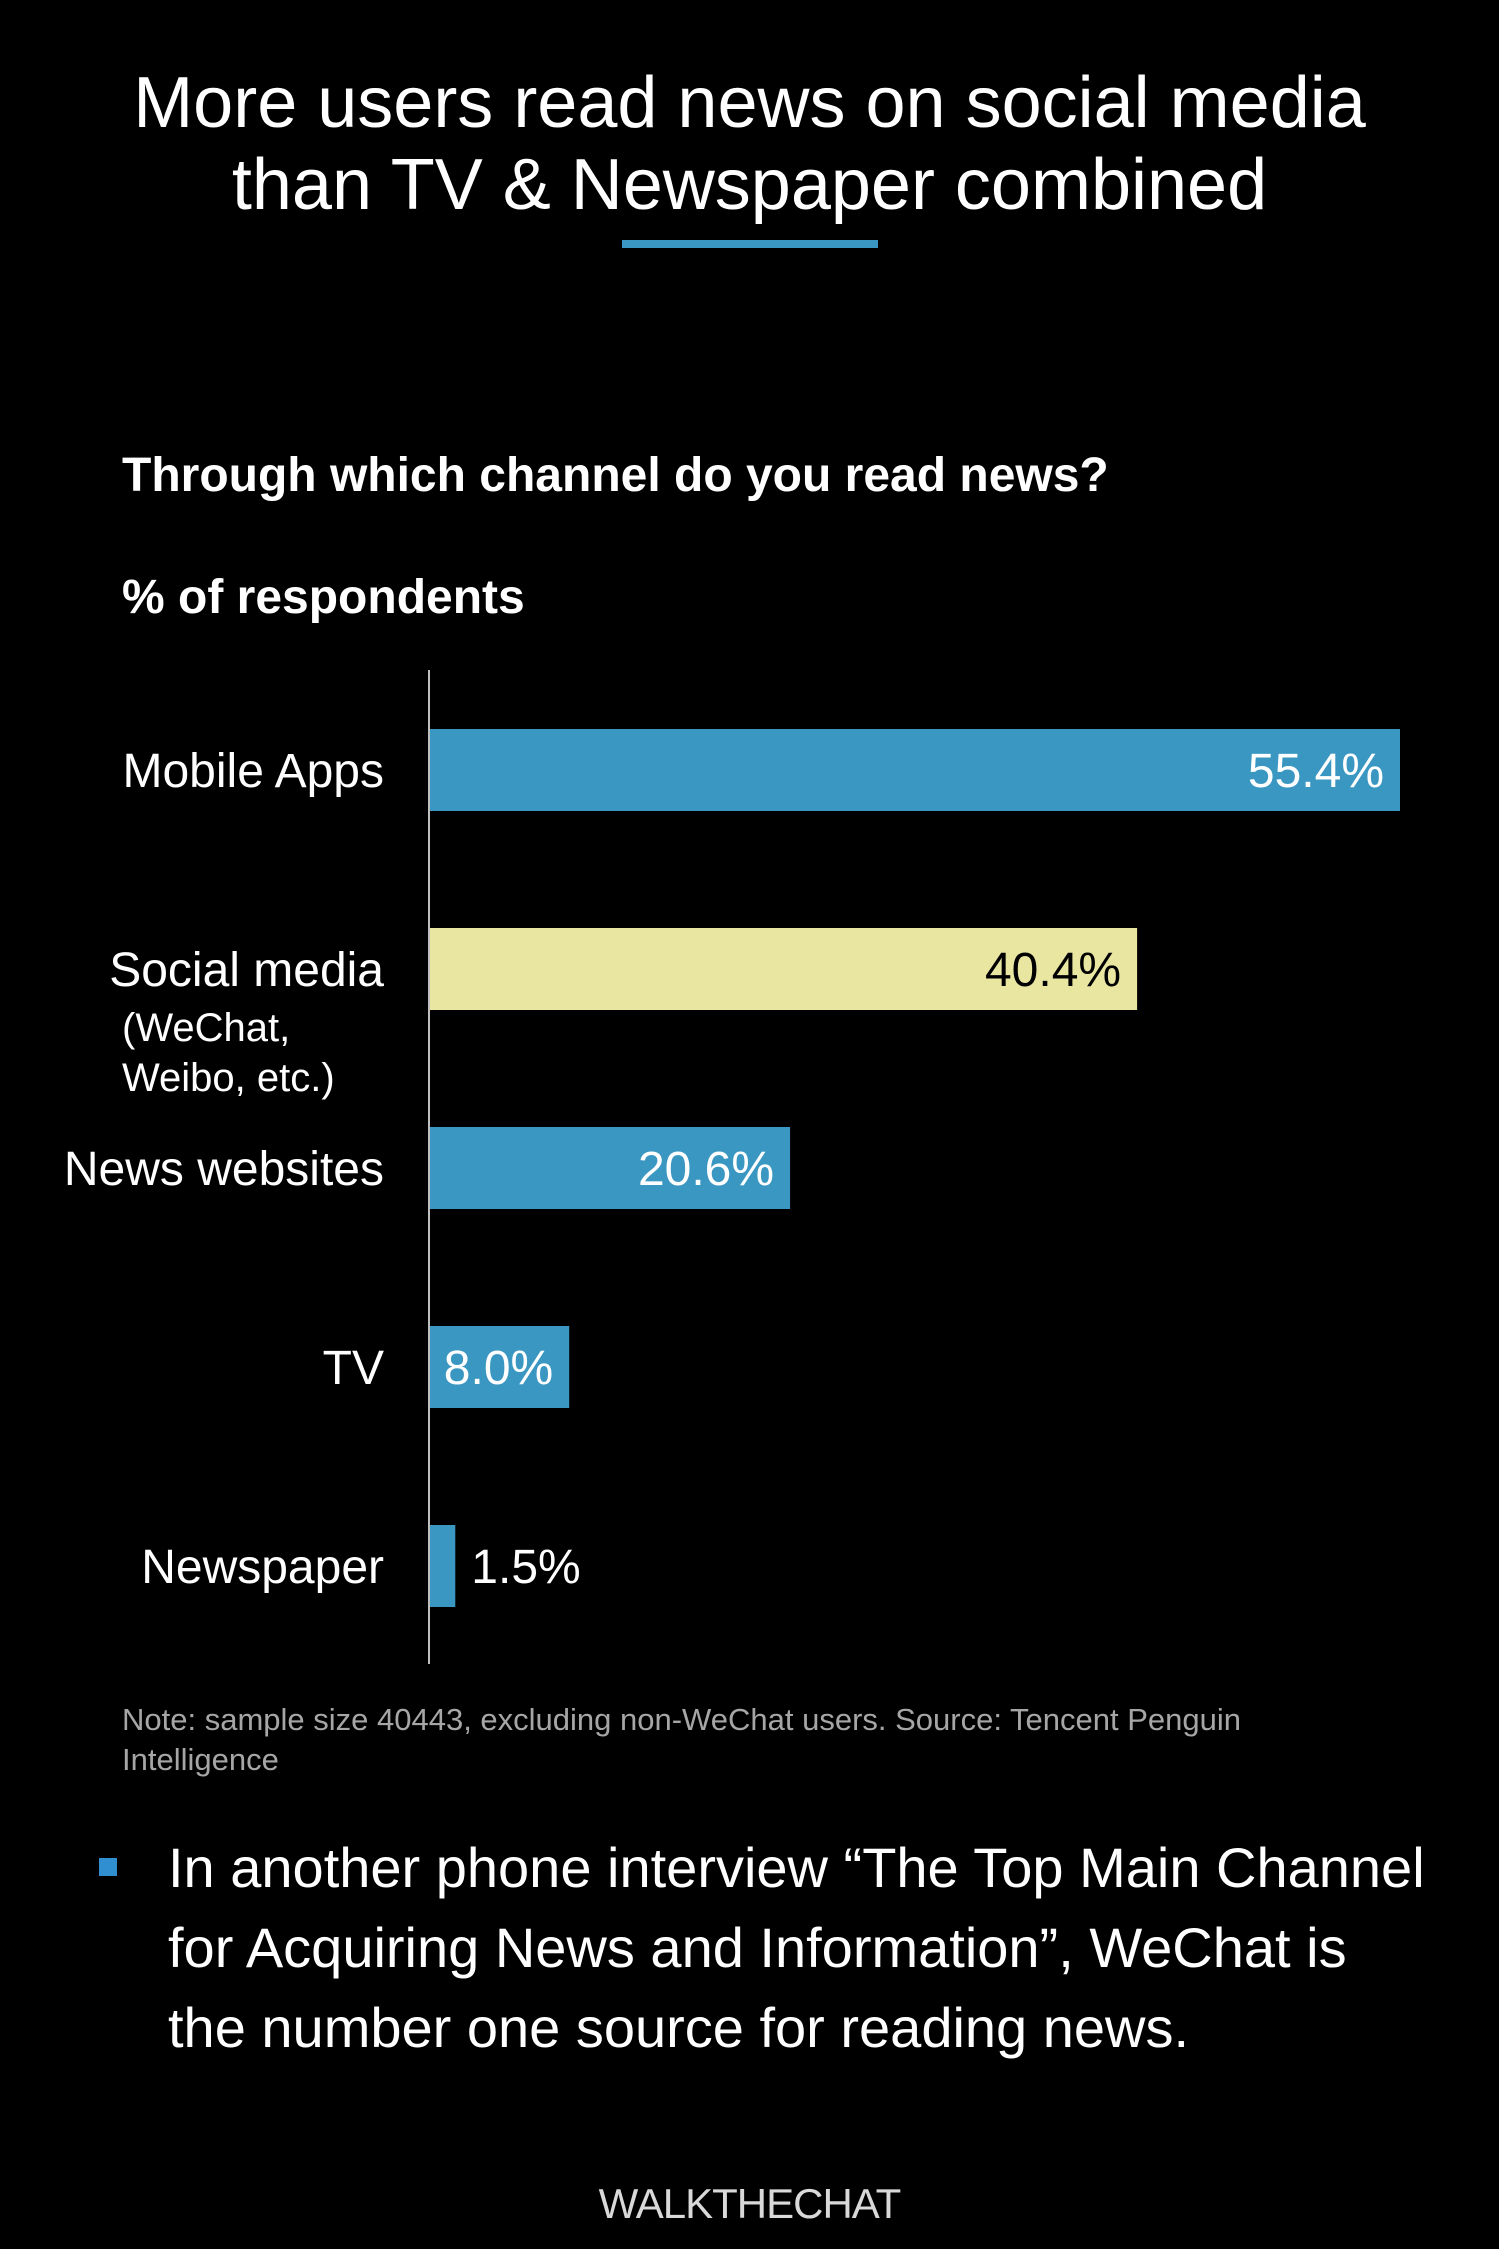 The width and height of the screenshot is (1499, 2249). What do you see at coordinates (706, 1169) in the screenshot?
I see `value-label-2: 20.6%` at bounding box center [706, 1169].